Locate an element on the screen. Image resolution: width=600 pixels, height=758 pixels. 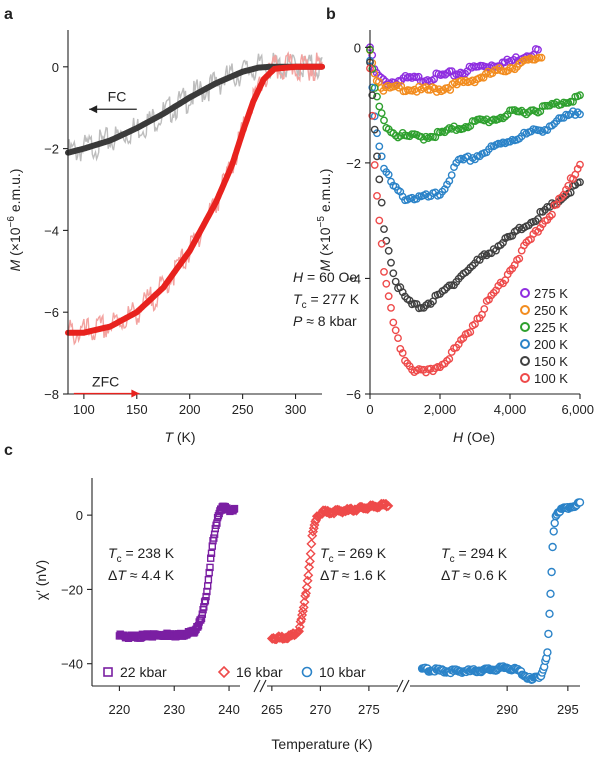
zfc-arrow-head is located at coordinates (135, 393).